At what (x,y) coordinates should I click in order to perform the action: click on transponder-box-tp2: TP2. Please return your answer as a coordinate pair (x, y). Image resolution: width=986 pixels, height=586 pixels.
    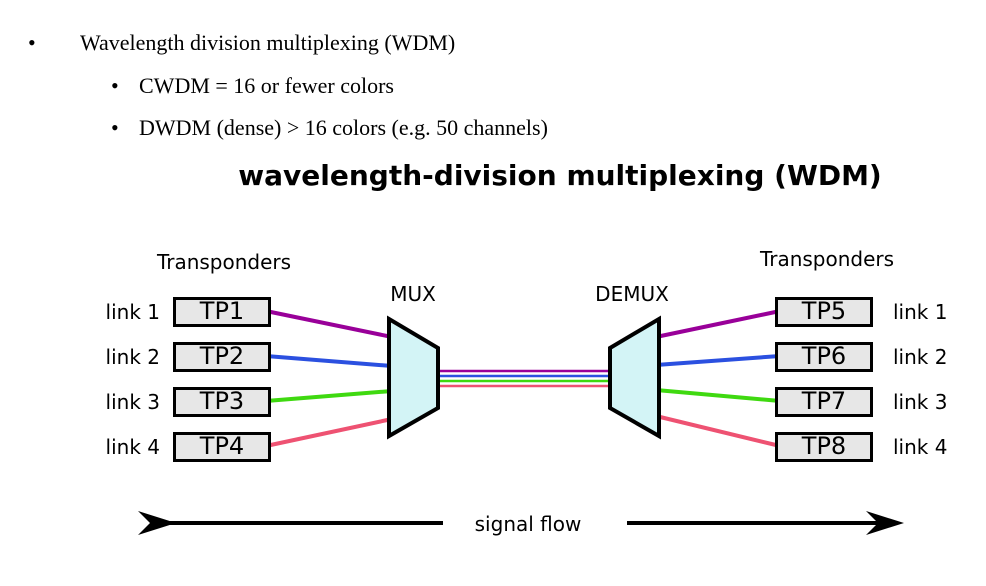
    Looking at the image, I should click on (222, 357).